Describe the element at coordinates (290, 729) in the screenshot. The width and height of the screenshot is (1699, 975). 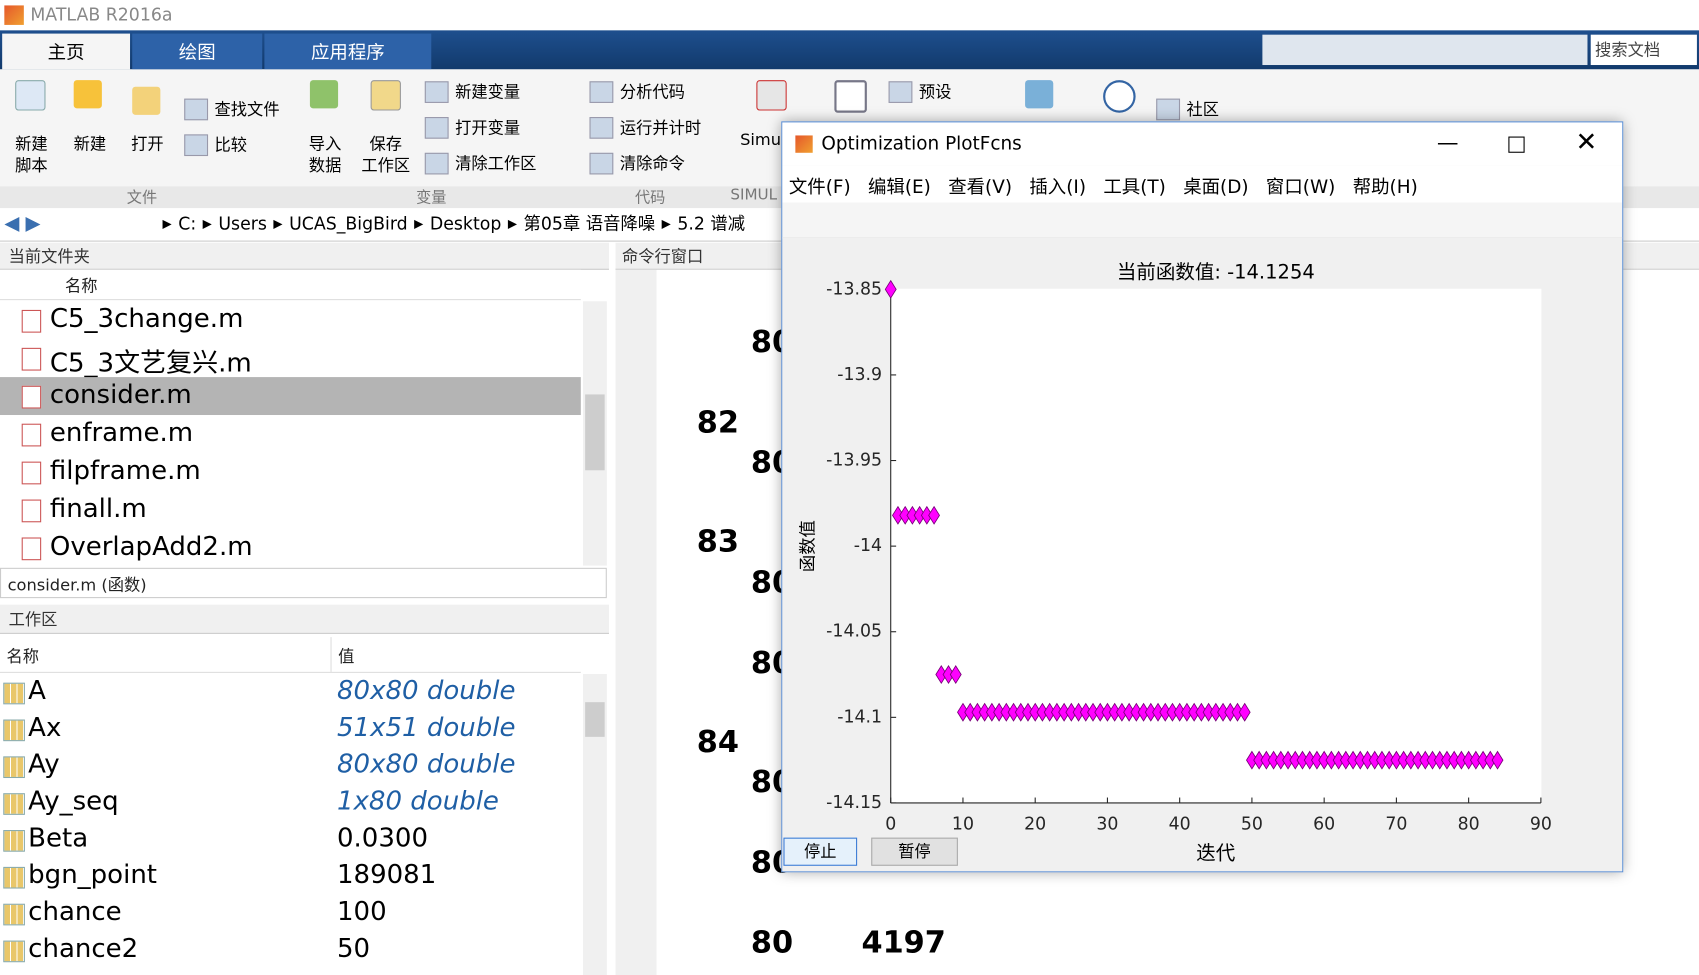
I see `variable-row: Ax 51x51 double` at that location.